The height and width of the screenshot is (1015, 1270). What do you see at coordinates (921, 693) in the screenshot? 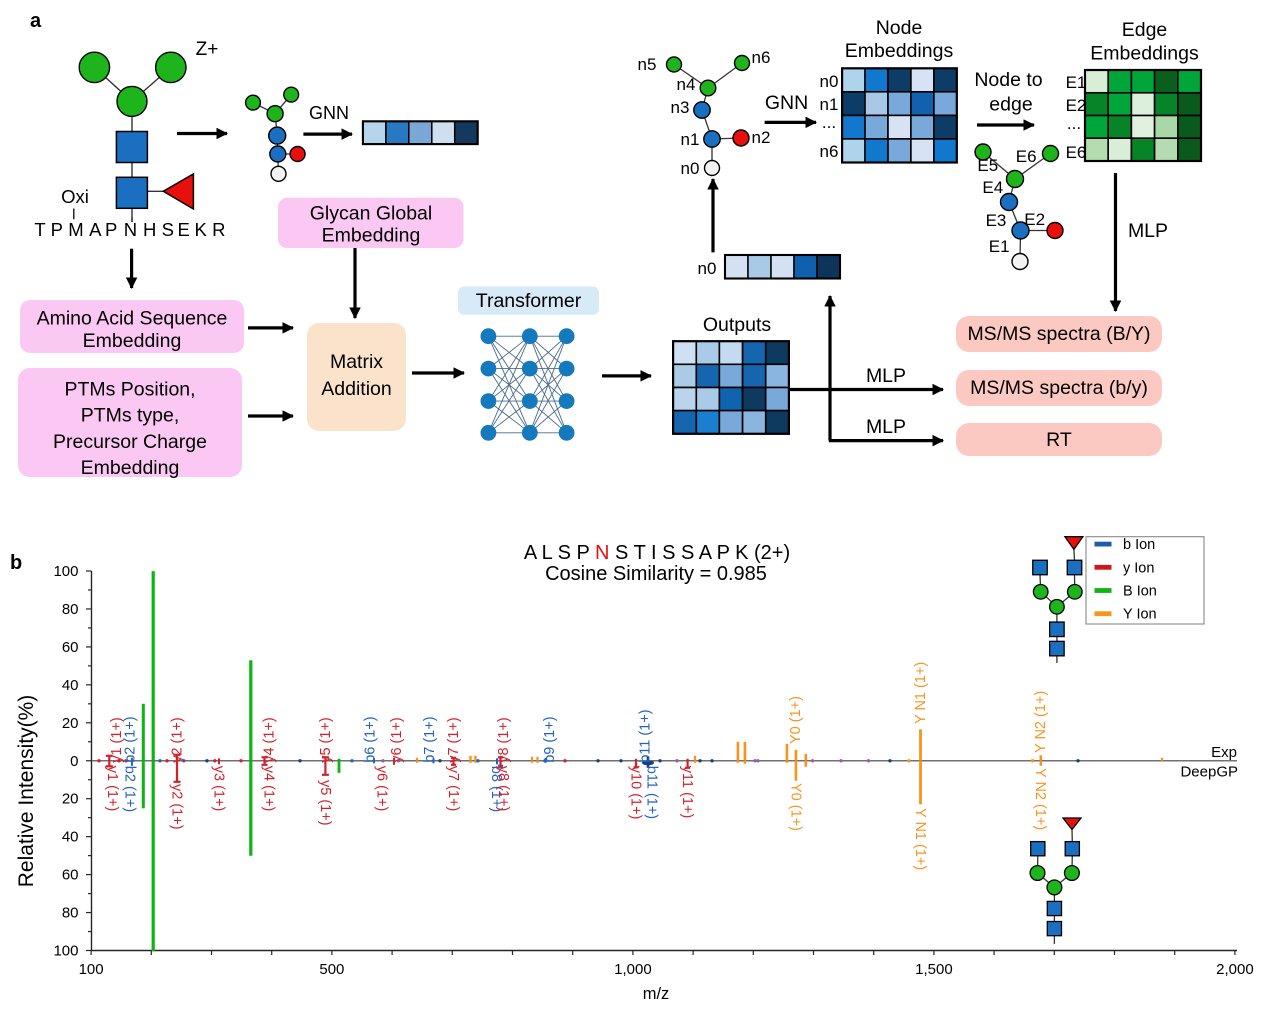
I see `svg-text: Y N1 (1+)` at bounding box center [921, 693].